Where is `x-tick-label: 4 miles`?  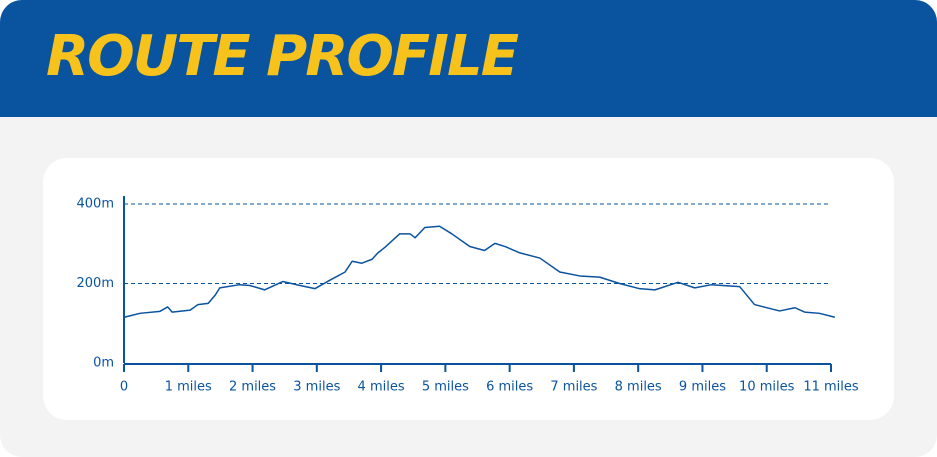 x-tick-label: 4 miles is located at coordinates (381, 387).